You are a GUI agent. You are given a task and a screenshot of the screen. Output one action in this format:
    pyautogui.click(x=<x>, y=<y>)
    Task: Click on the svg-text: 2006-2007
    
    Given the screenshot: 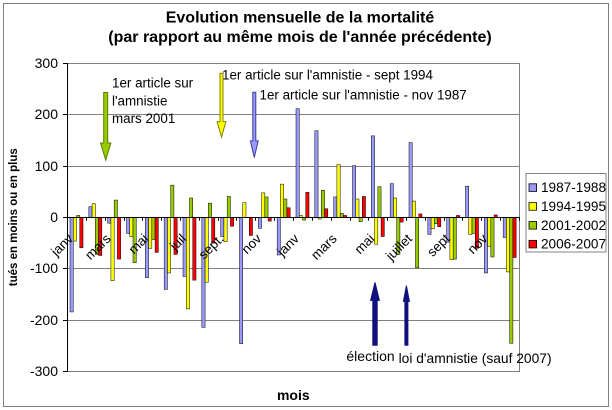 What is the action you would take?
    pyautogui.click(x=573, y=244)
    